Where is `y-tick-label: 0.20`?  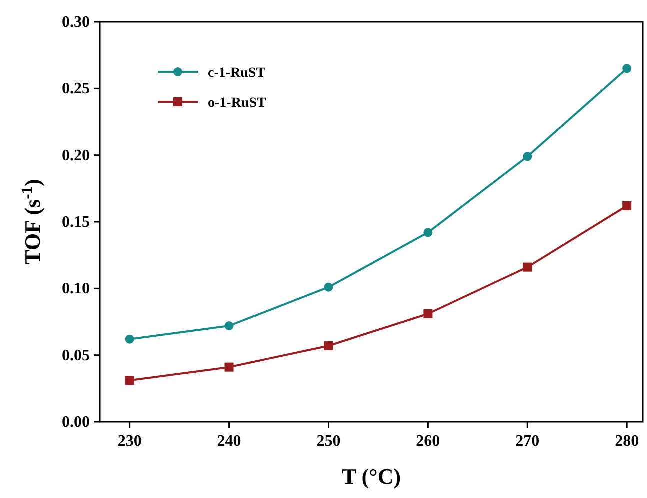
y-tick-label: 0.20 is located at coordinates (76, 155).